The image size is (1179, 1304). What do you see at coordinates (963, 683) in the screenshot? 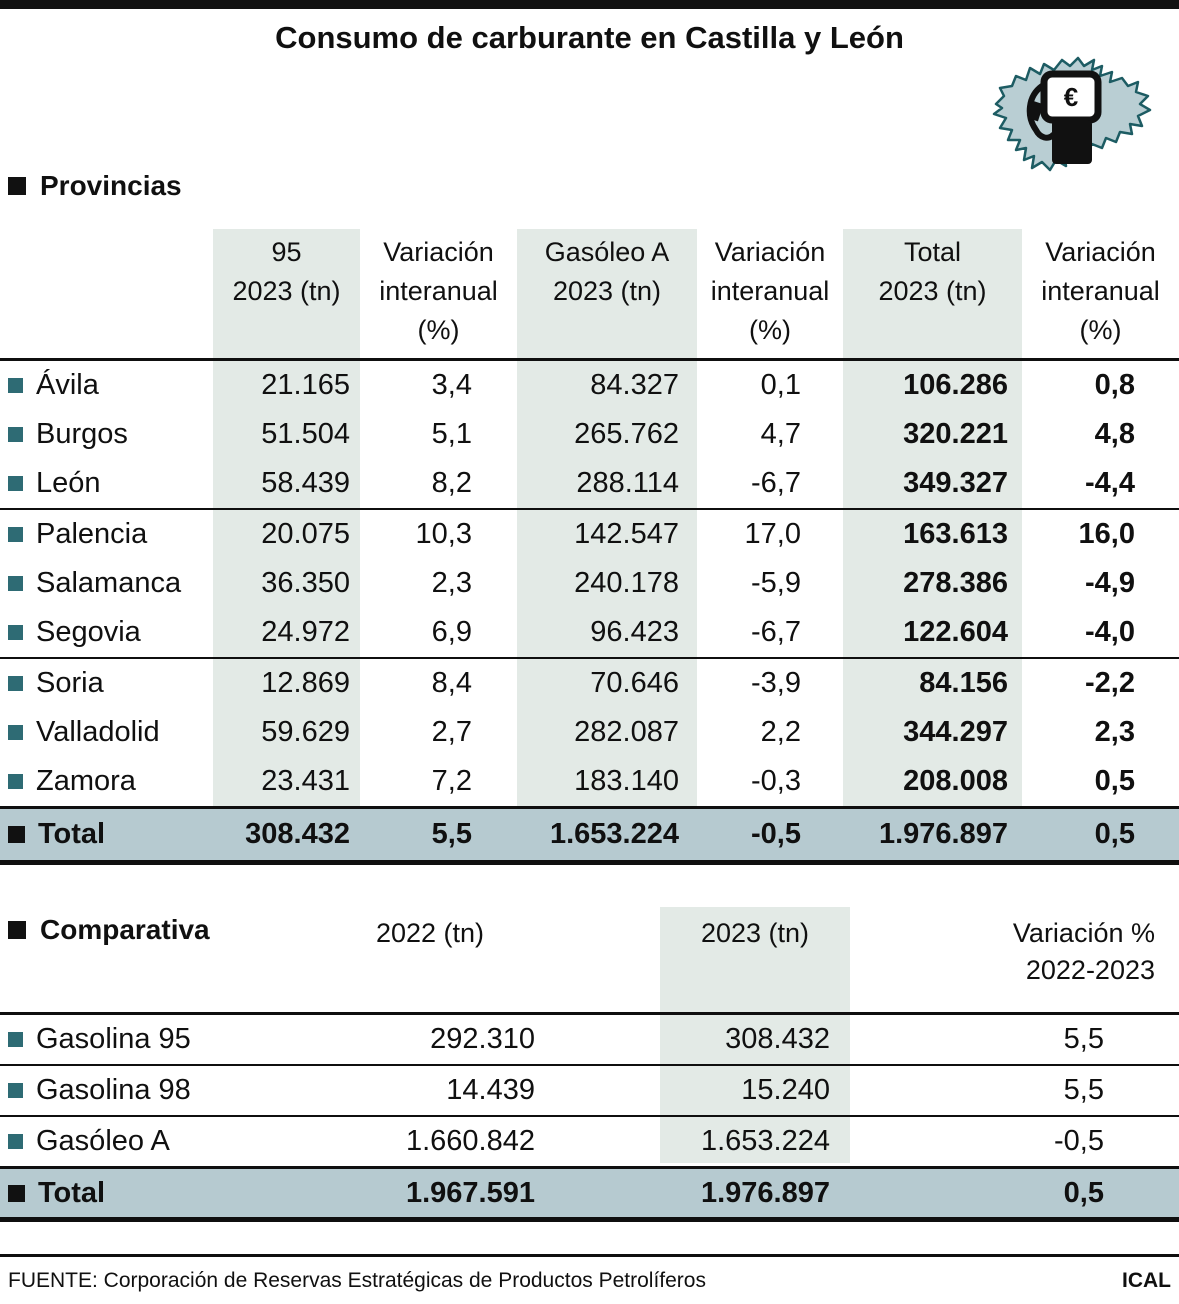
I see `value-total: 84.156` at bounding box center [963, 683].